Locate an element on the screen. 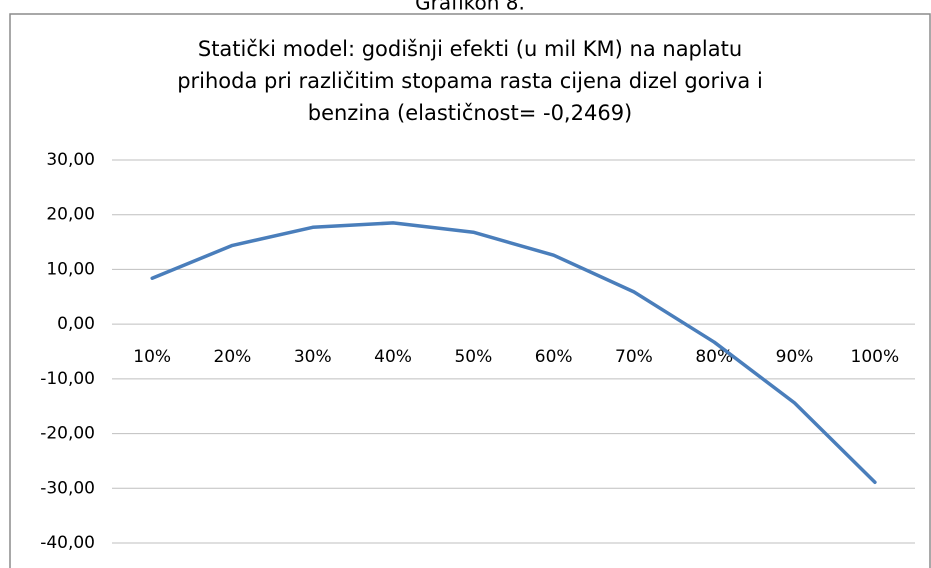  y-tick-label: 10,00 is located at coordinates (70, 269).